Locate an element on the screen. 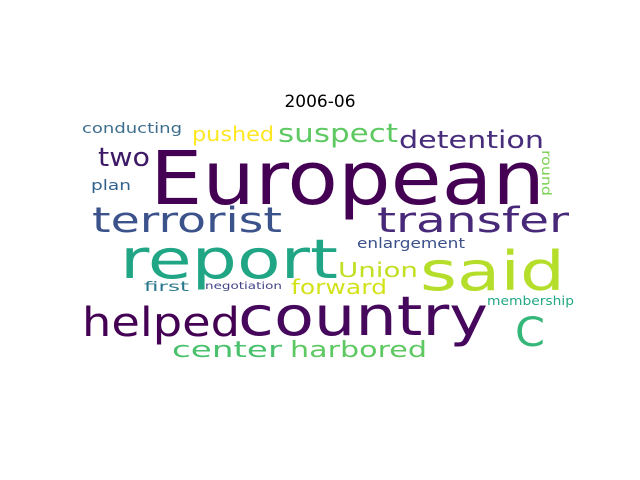 The height and width of the screenshot is (480, 640). word-negotiation: negotiation is located at coordinates (243, 286).